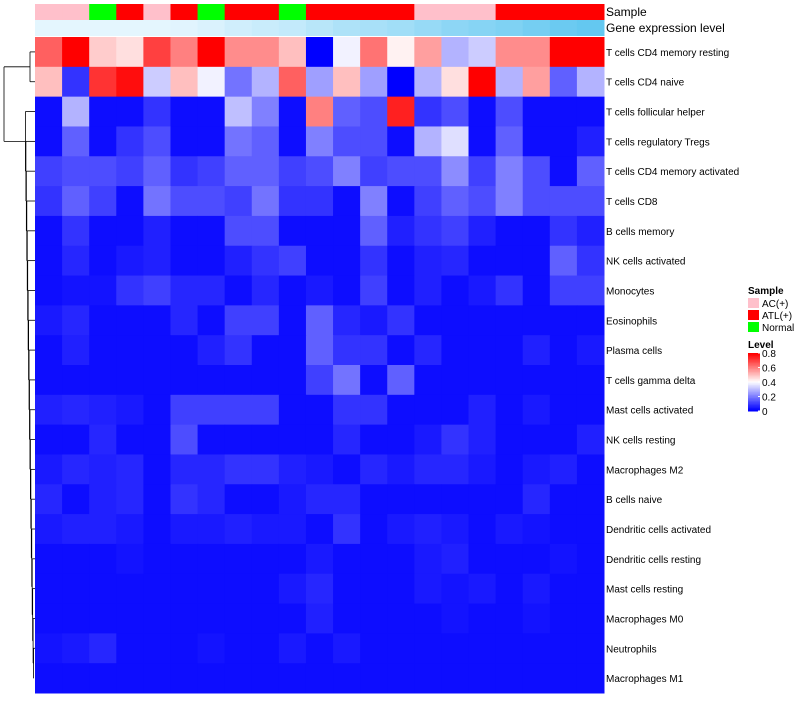 This screenshot has height=705, width=800. Describe the element at coordinates (632, 202) in the screenshot. I see `row-label: T cells CD8` at that location.